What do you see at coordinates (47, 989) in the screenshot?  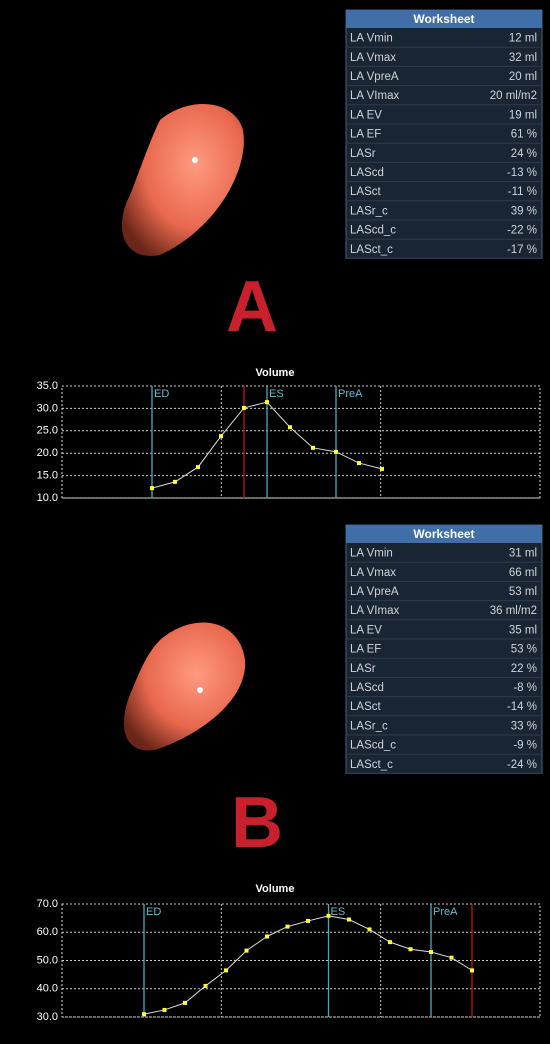 I see `y-tick-label: 40.0` at bounding box center [47, 989].